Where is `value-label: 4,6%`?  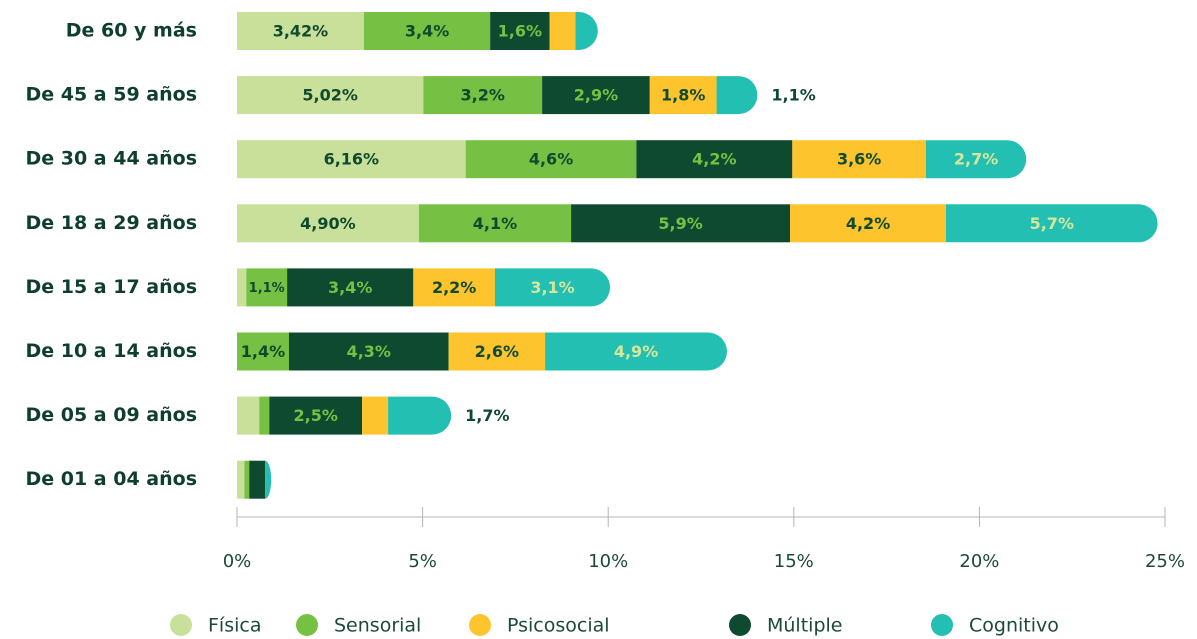 value-label: 4,6% is located at coordinates (551, 159).